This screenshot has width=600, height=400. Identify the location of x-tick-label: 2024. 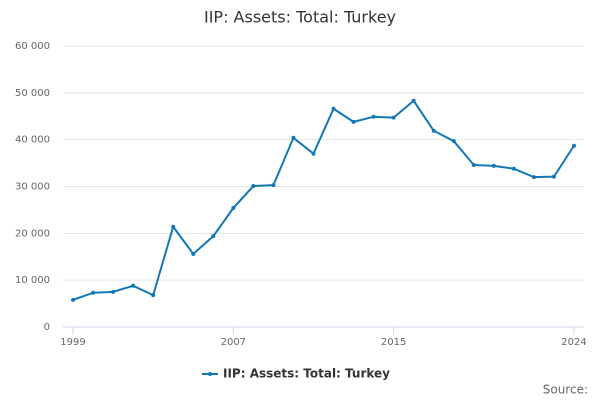
(573, 342).